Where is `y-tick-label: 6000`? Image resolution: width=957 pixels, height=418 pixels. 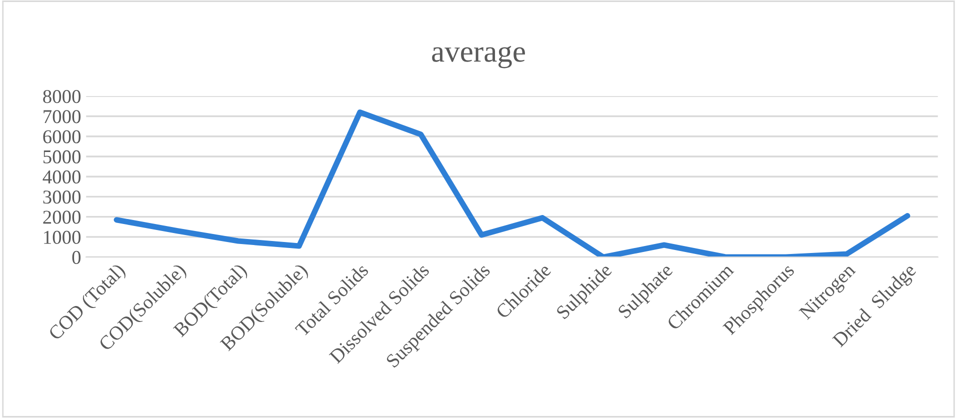 y-tick-label: 6000 is located at coordinates (62, 137).